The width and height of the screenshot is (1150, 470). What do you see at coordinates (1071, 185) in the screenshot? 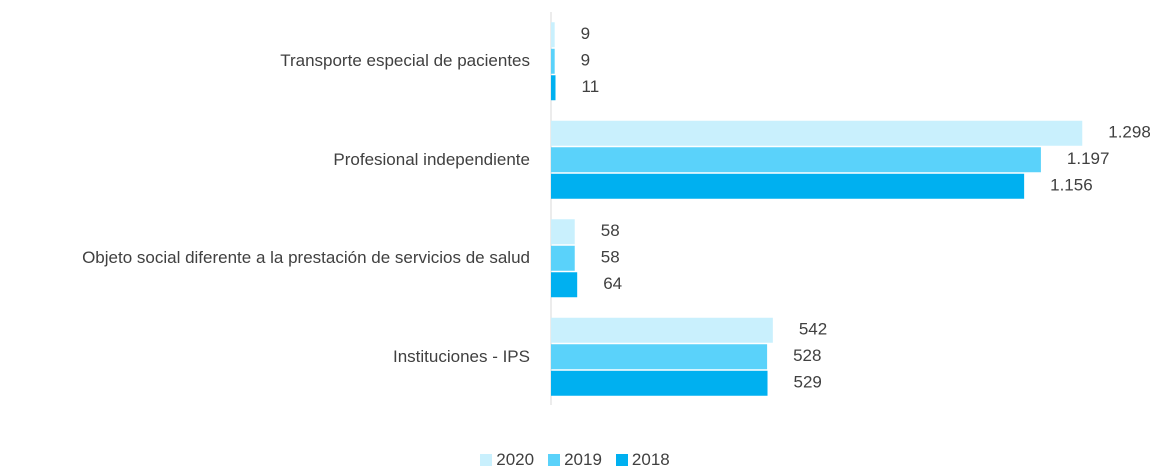
I see `value-label: 1.156` at bounding box center [1071, 185].